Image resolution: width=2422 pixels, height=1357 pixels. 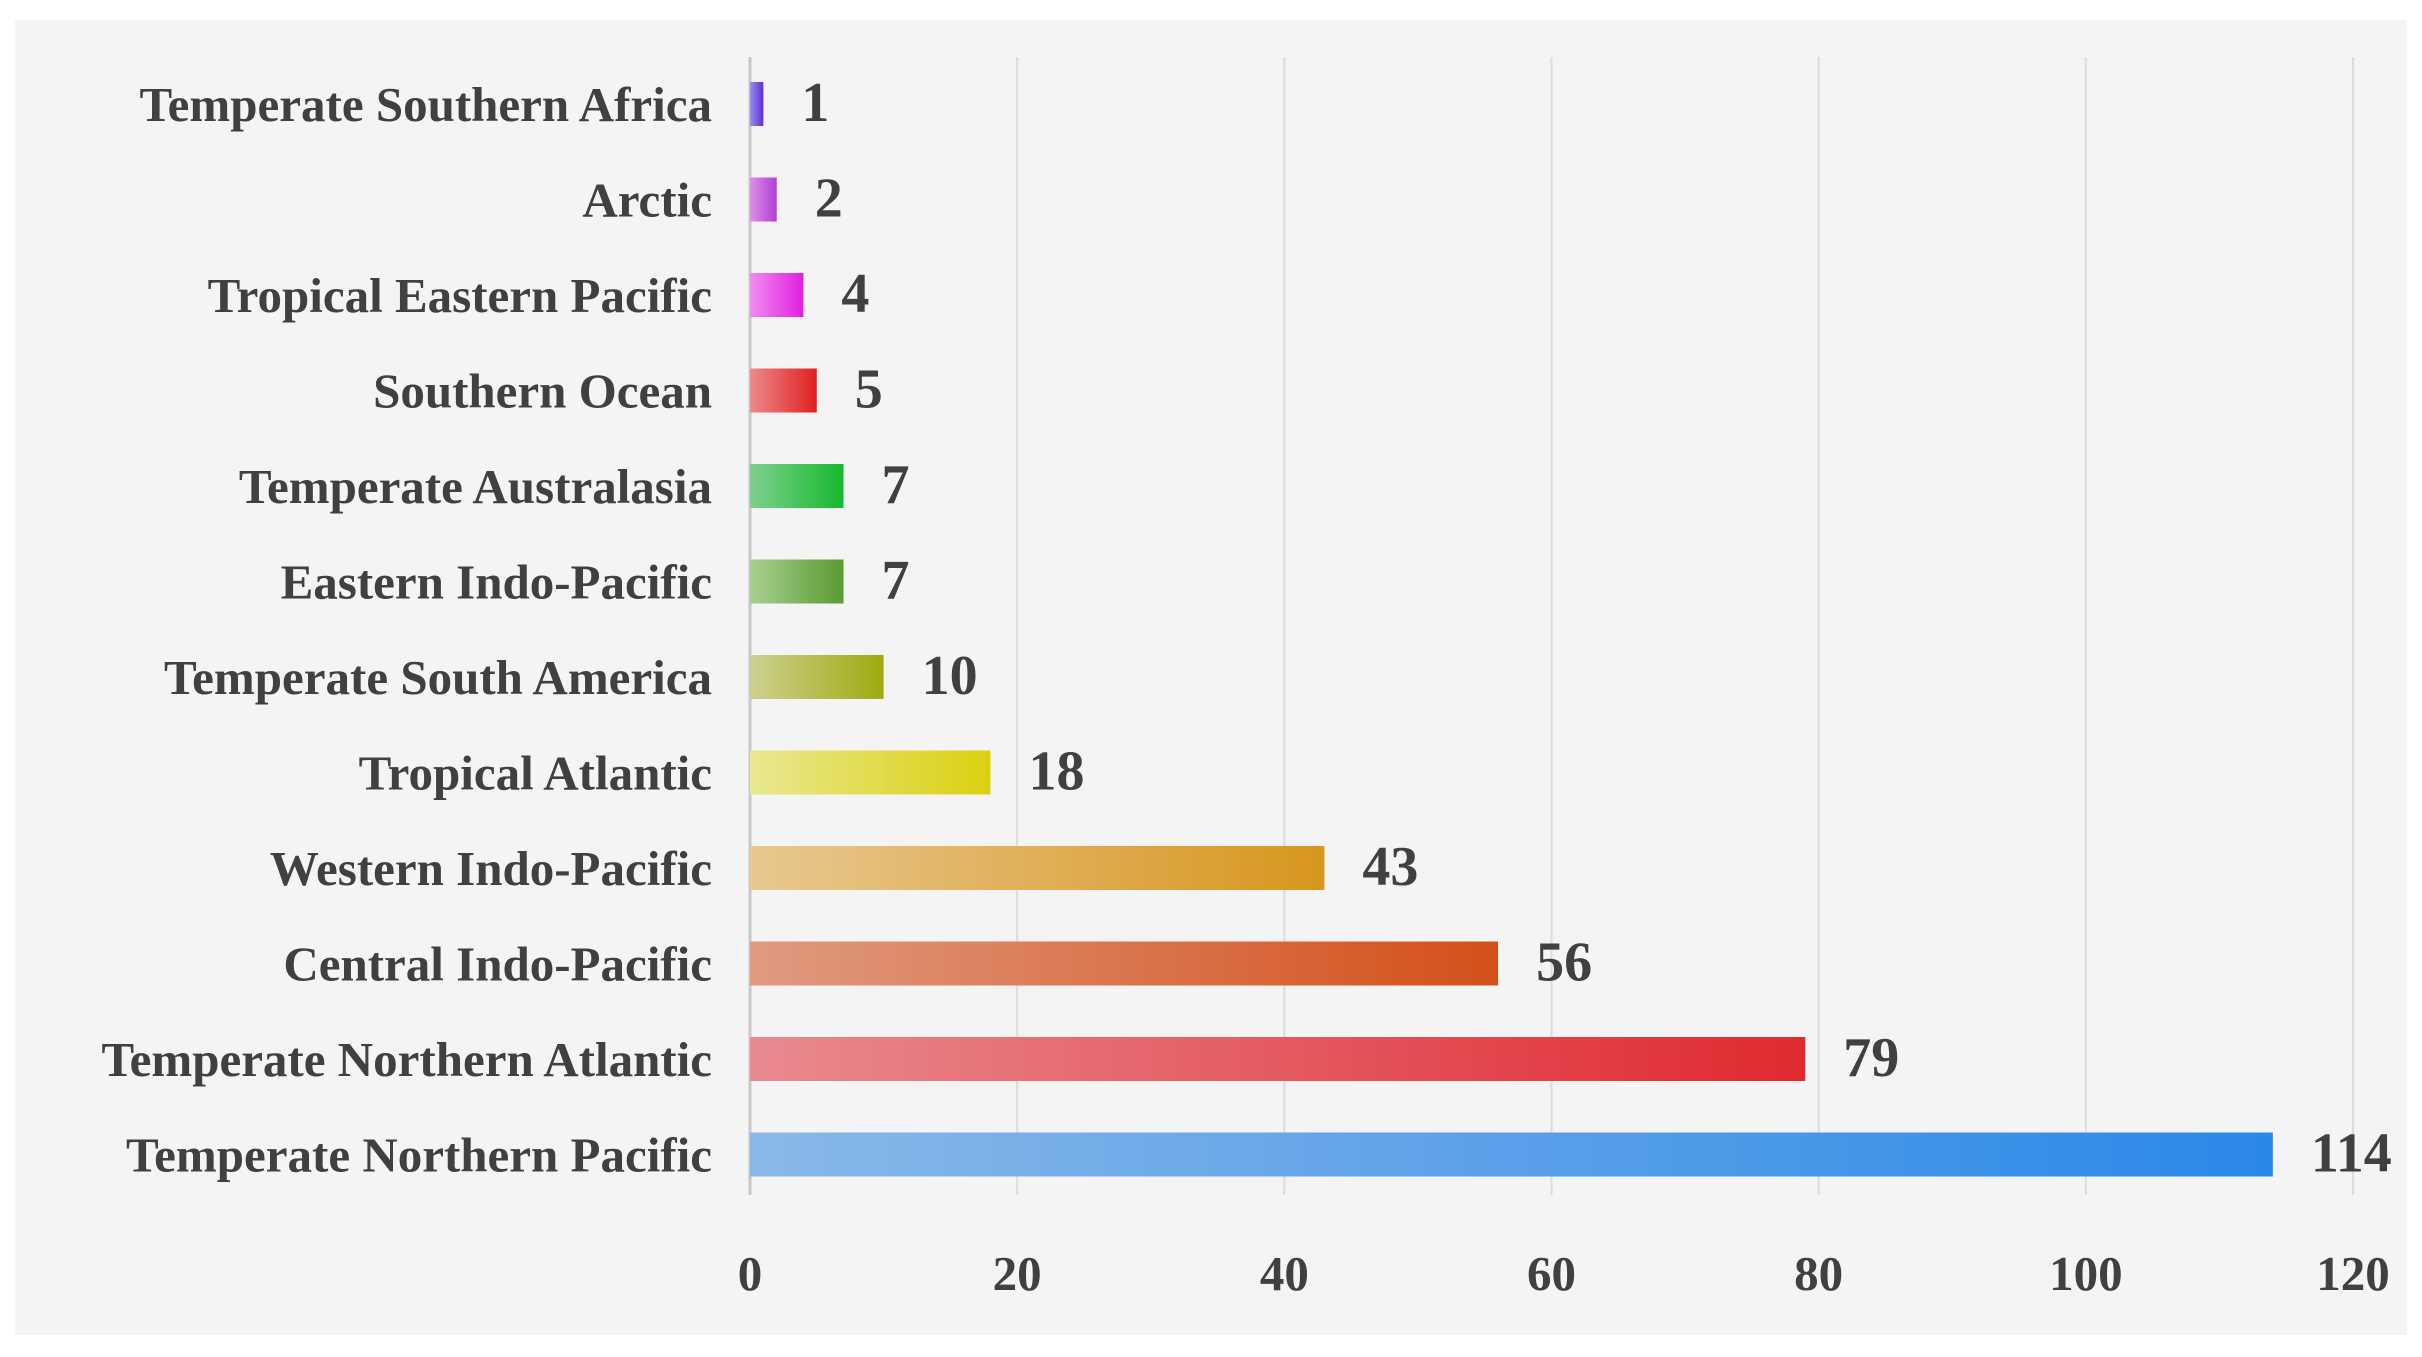 What do you see at coordinates (815, 103) in the screenshot?
I see `data-label: 1` at bounding box center [815, 103].